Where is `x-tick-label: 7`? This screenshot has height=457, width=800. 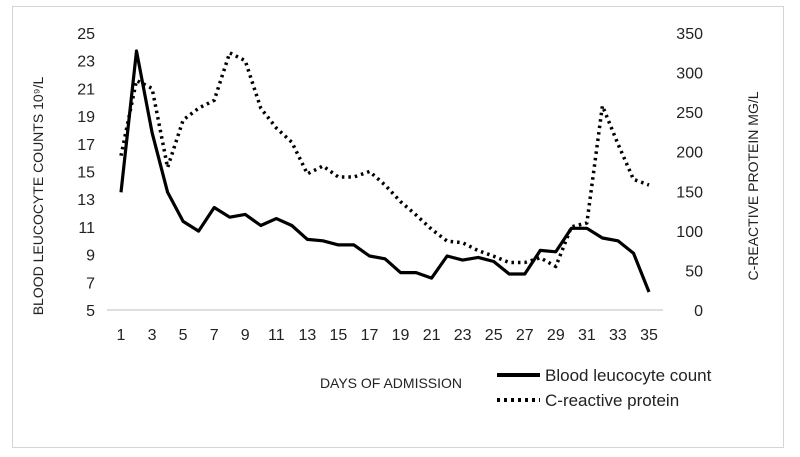
x-tick-label: 7 is located at coordinates (214, 335).